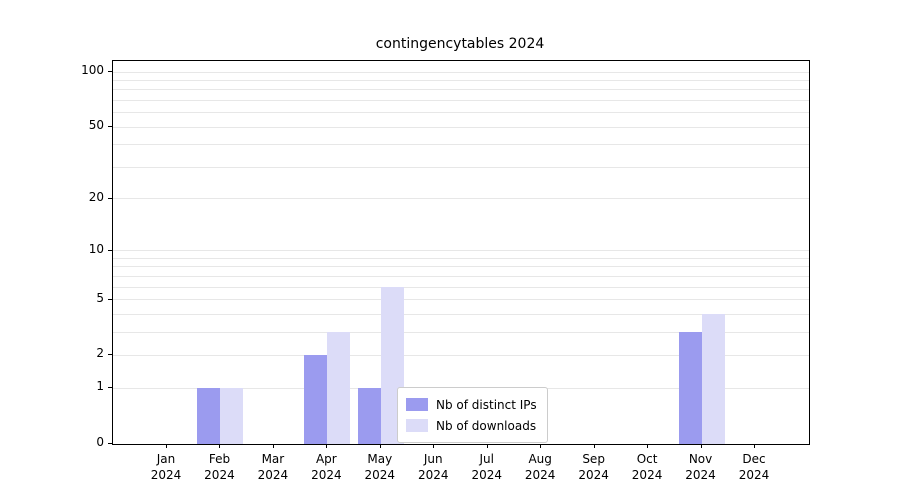 This screenshot has height=500, width=900. What do you see at coordinates (486, 467) in the screenshot?
I see `x-tick-label: Jul 2024` at bounding box center [486, 467].